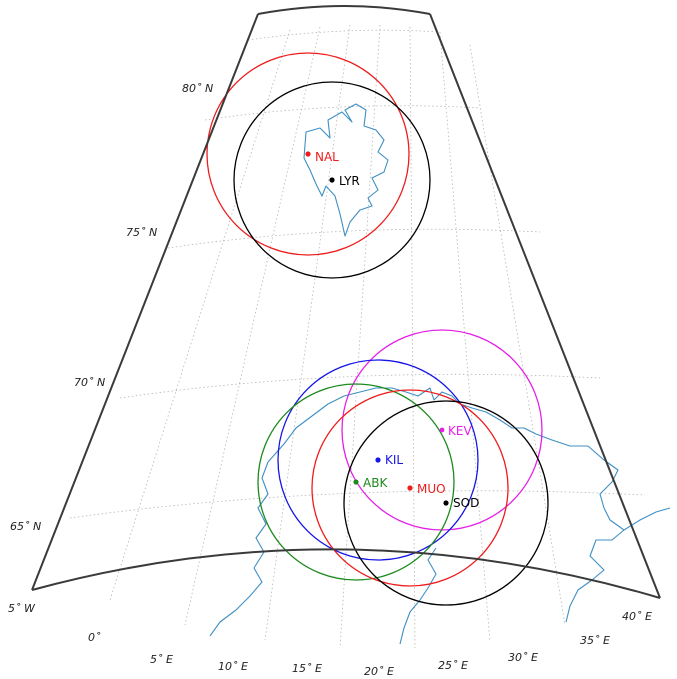 The width and height of the screenshot is (677, 679). What do you see at coordinates (346, 170) in the screenshot?
I see `svalbard-coastline` at bounding box center [346, 170].